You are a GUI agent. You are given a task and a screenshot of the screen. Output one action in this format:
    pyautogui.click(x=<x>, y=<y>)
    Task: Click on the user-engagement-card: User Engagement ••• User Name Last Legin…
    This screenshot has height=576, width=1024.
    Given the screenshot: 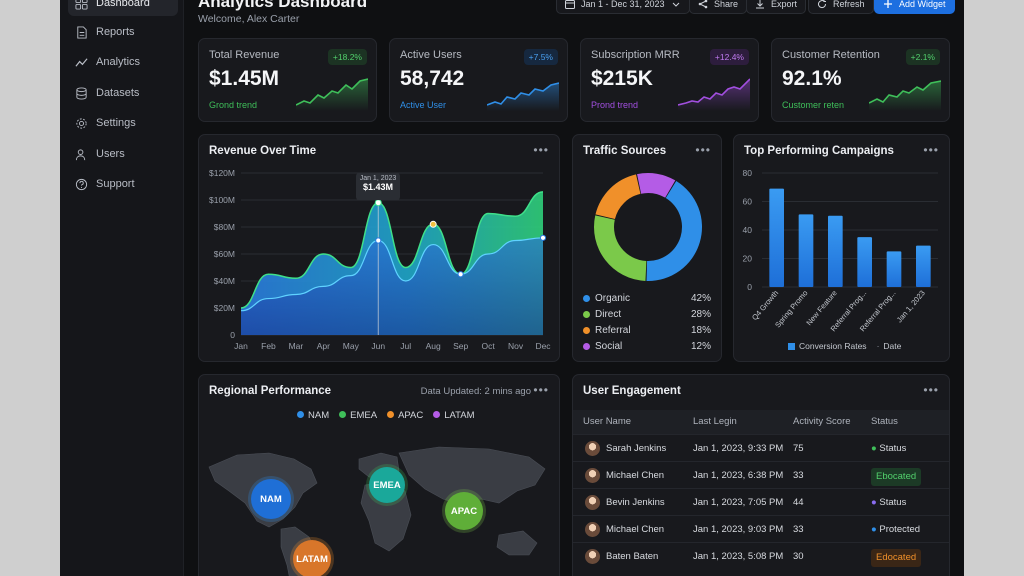 What is the action you would take?
    pyautogui.click(x=761, y=475)
    